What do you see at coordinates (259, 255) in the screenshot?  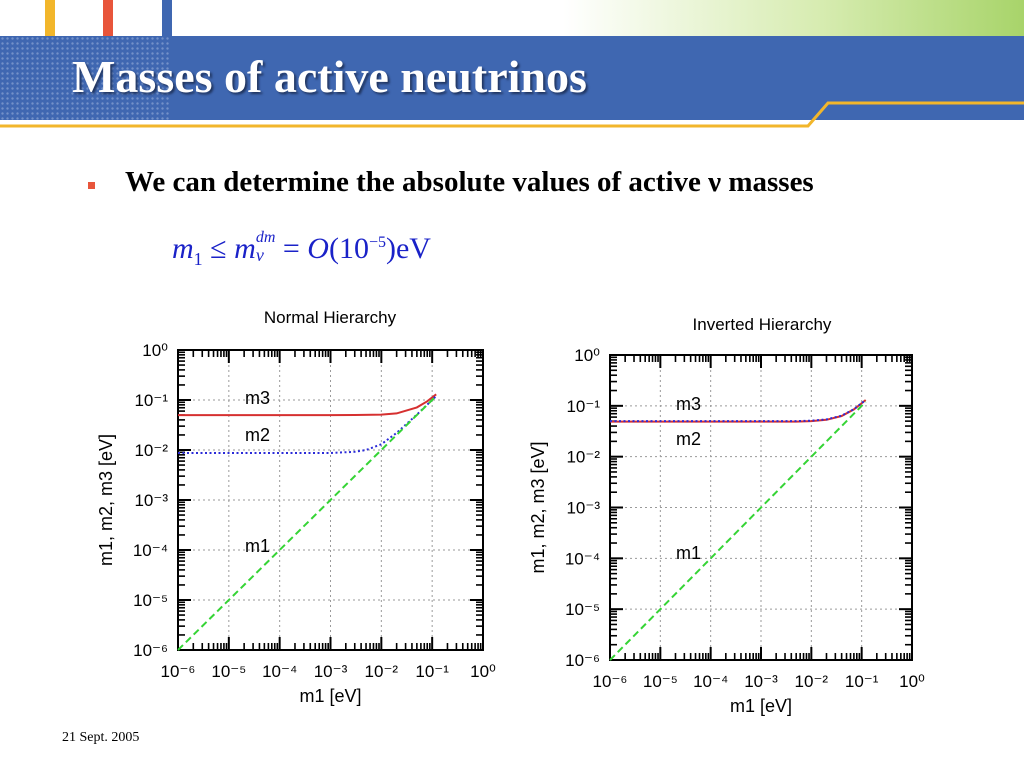 I see `eq-mnu-subscript: ν` at bounding box center [259, 255].